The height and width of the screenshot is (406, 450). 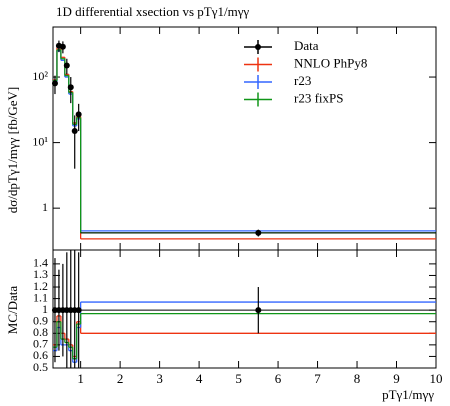 What do you see at coordinates (40, 344) in the screenshot?
I see `y-tick-label: 0.7` at bounding box center [40, 344].